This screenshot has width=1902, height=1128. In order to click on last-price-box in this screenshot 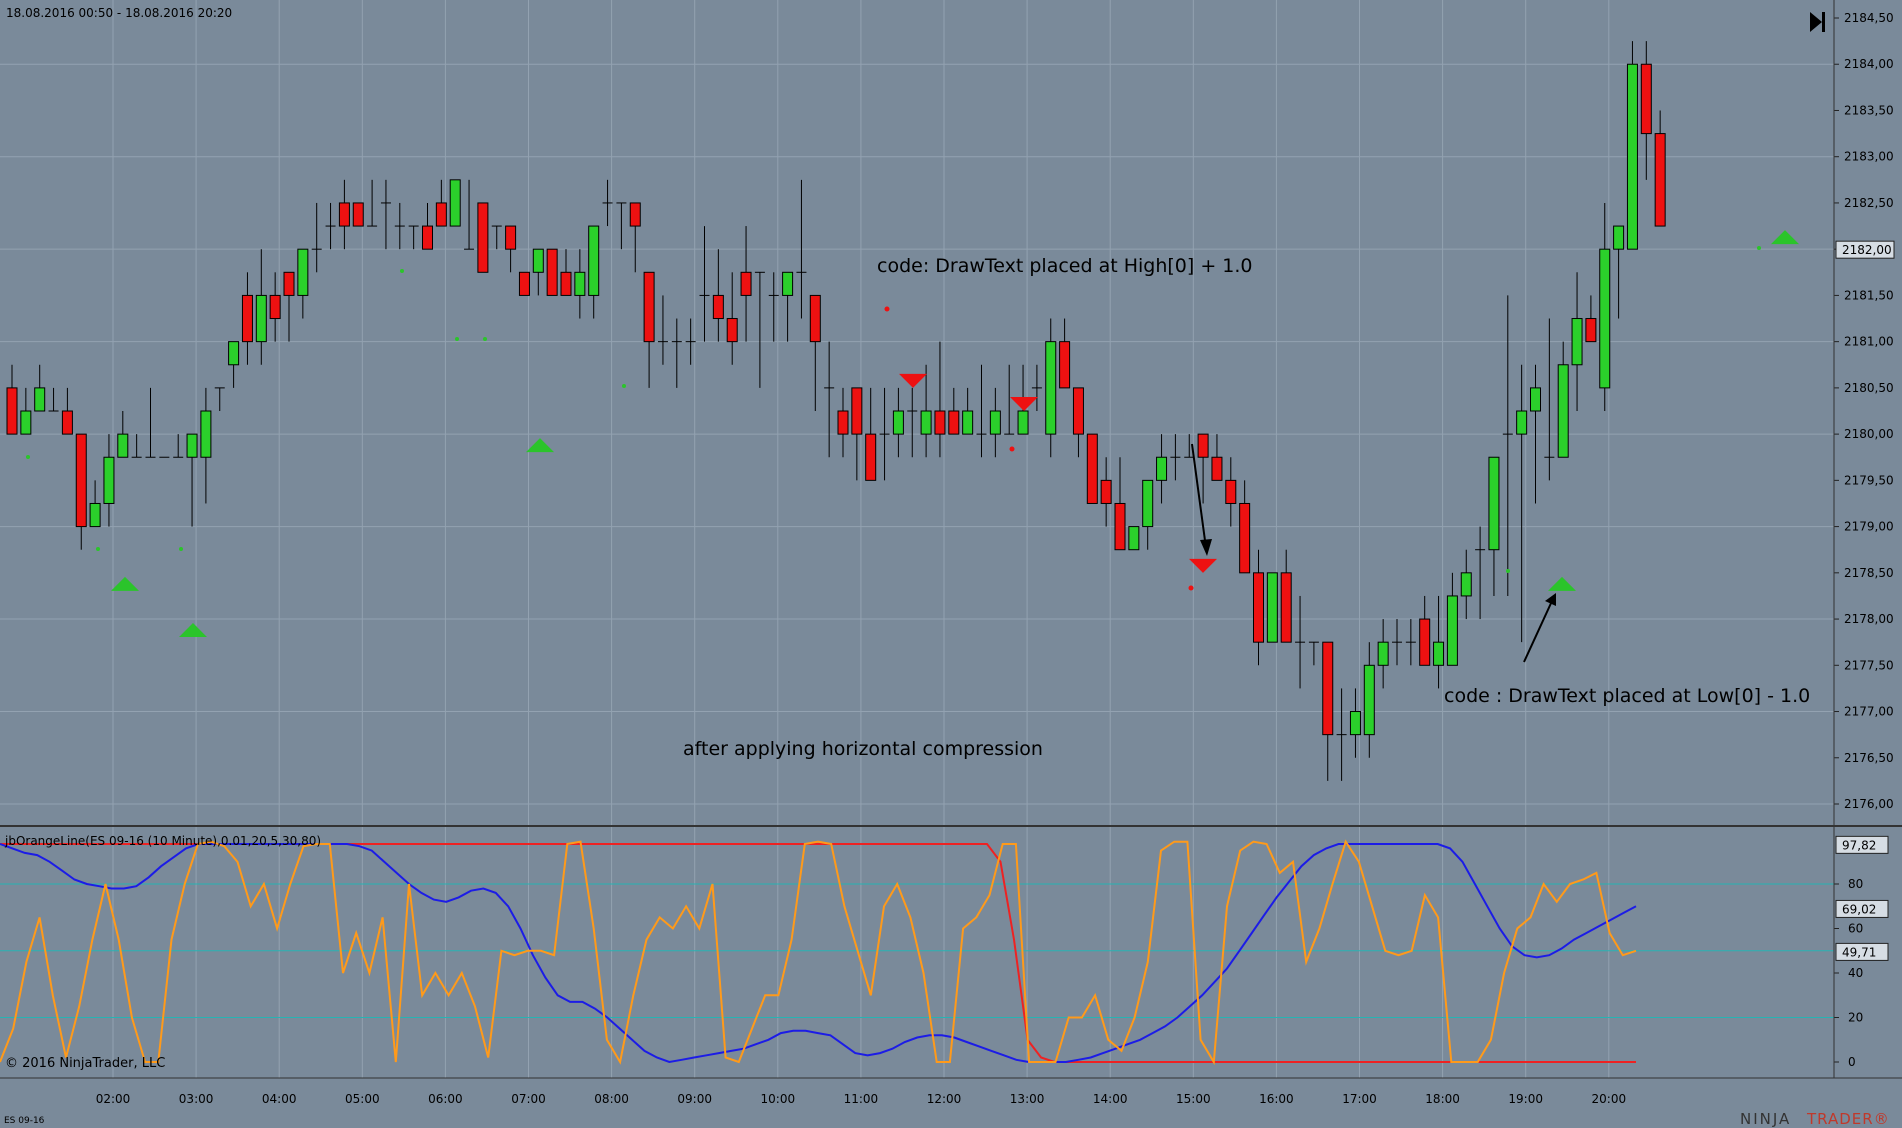, I will do `click(1865, 249)`.